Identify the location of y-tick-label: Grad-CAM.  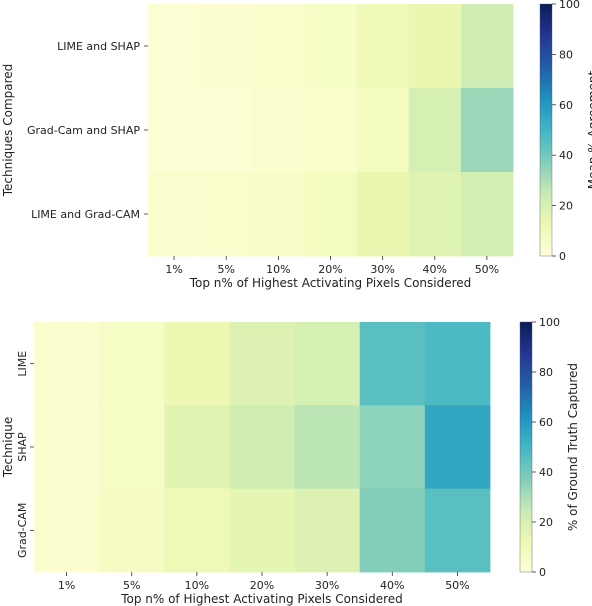
(22, 530).